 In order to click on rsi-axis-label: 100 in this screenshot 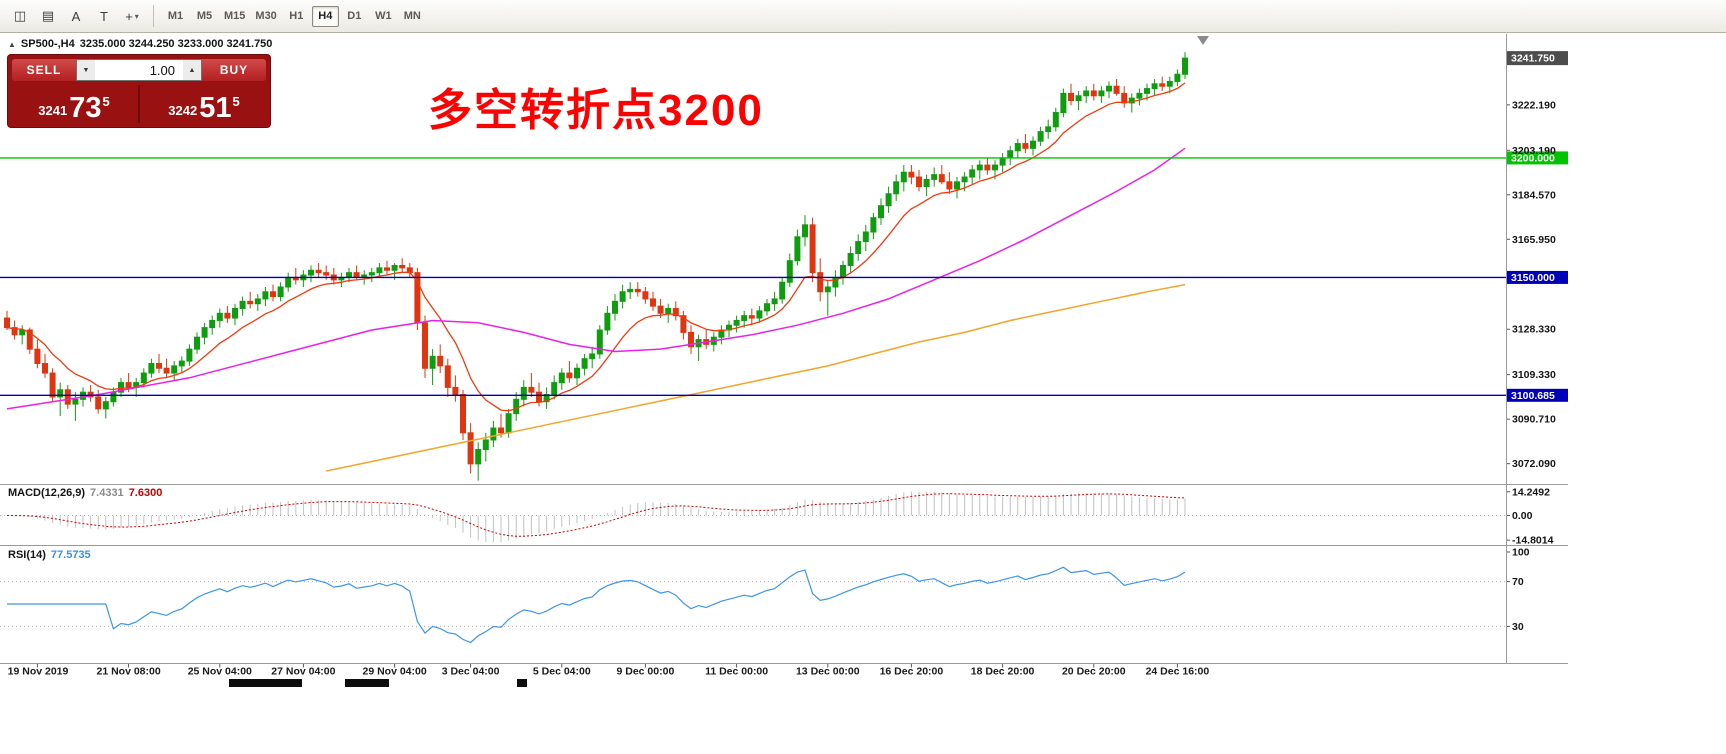, I will do `click(1521, 553)`.